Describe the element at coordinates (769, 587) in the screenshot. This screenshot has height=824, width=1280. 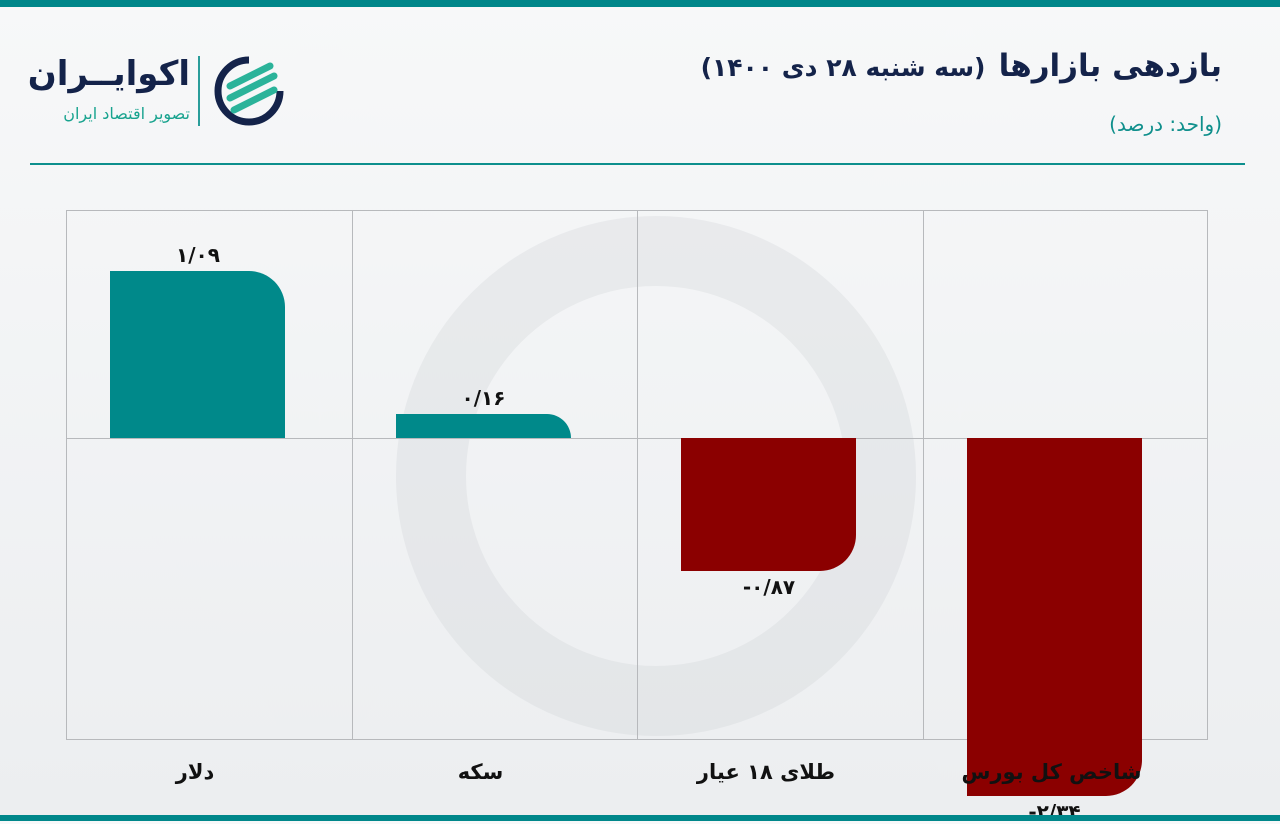
I see `bar-value-label: -۰/۸۷` at that location.